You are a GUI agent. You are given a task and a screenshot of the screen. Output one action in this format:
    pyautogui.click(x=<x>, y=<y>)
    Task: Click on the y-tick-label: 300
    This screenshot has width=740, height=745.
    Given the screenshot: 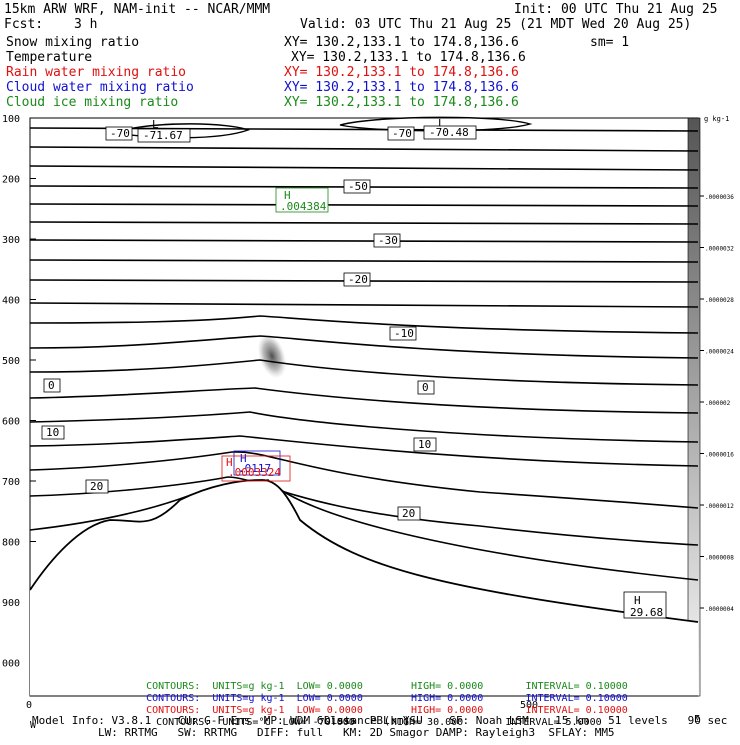 What is the action you would take?
    pyautogui.click(x=11, y=240)
    